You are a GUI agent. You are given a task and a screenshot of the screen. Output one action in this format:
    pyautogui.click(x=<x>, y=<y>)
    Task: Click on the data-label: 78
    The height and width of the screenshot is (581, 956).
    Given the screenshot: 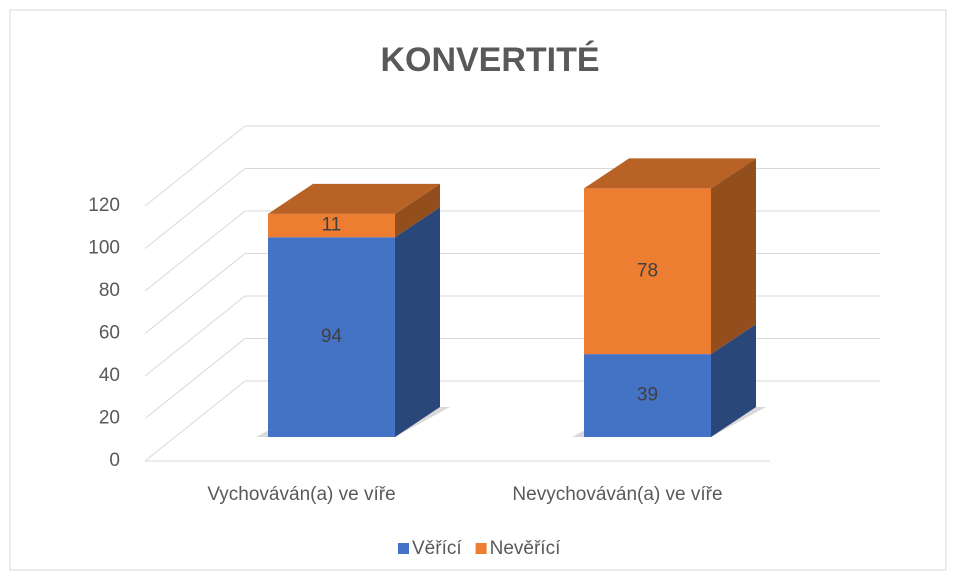 What is the action you would take?
    pyautogui.click(x=647, y=270)
    